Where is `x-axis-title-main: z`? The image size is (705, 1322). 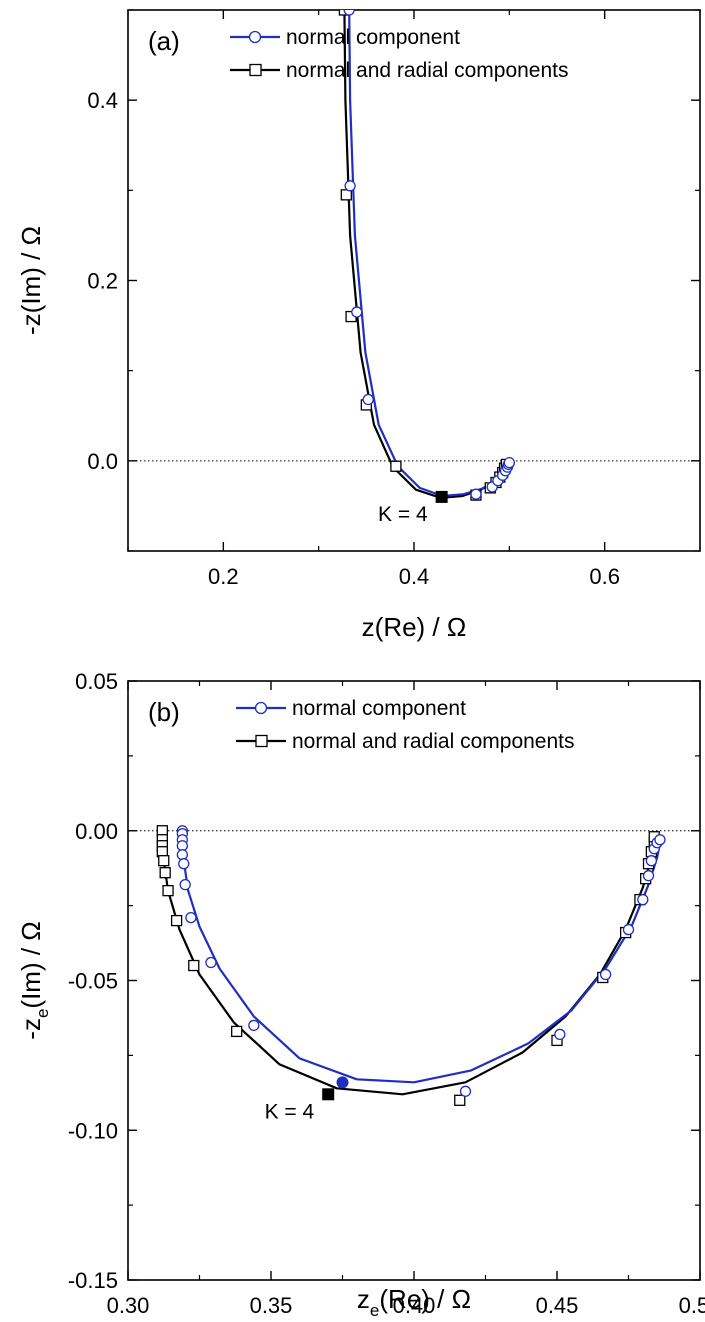 x-axis-title-main: z is located at coordinates (363, 1299).